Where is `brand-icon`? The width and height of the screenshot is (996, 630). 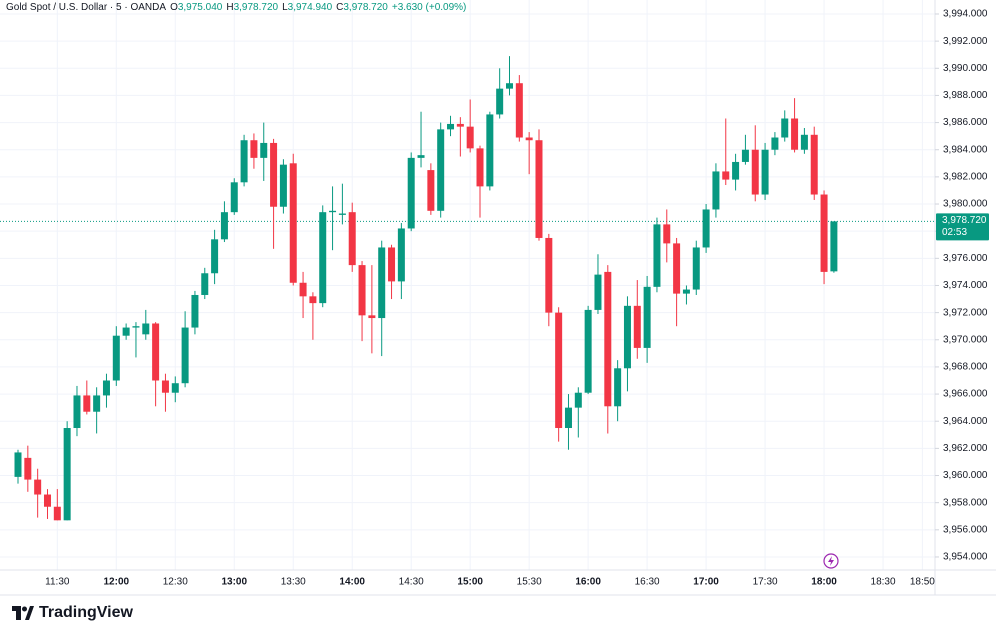 brand-icon is located at coordinates (23, 613).